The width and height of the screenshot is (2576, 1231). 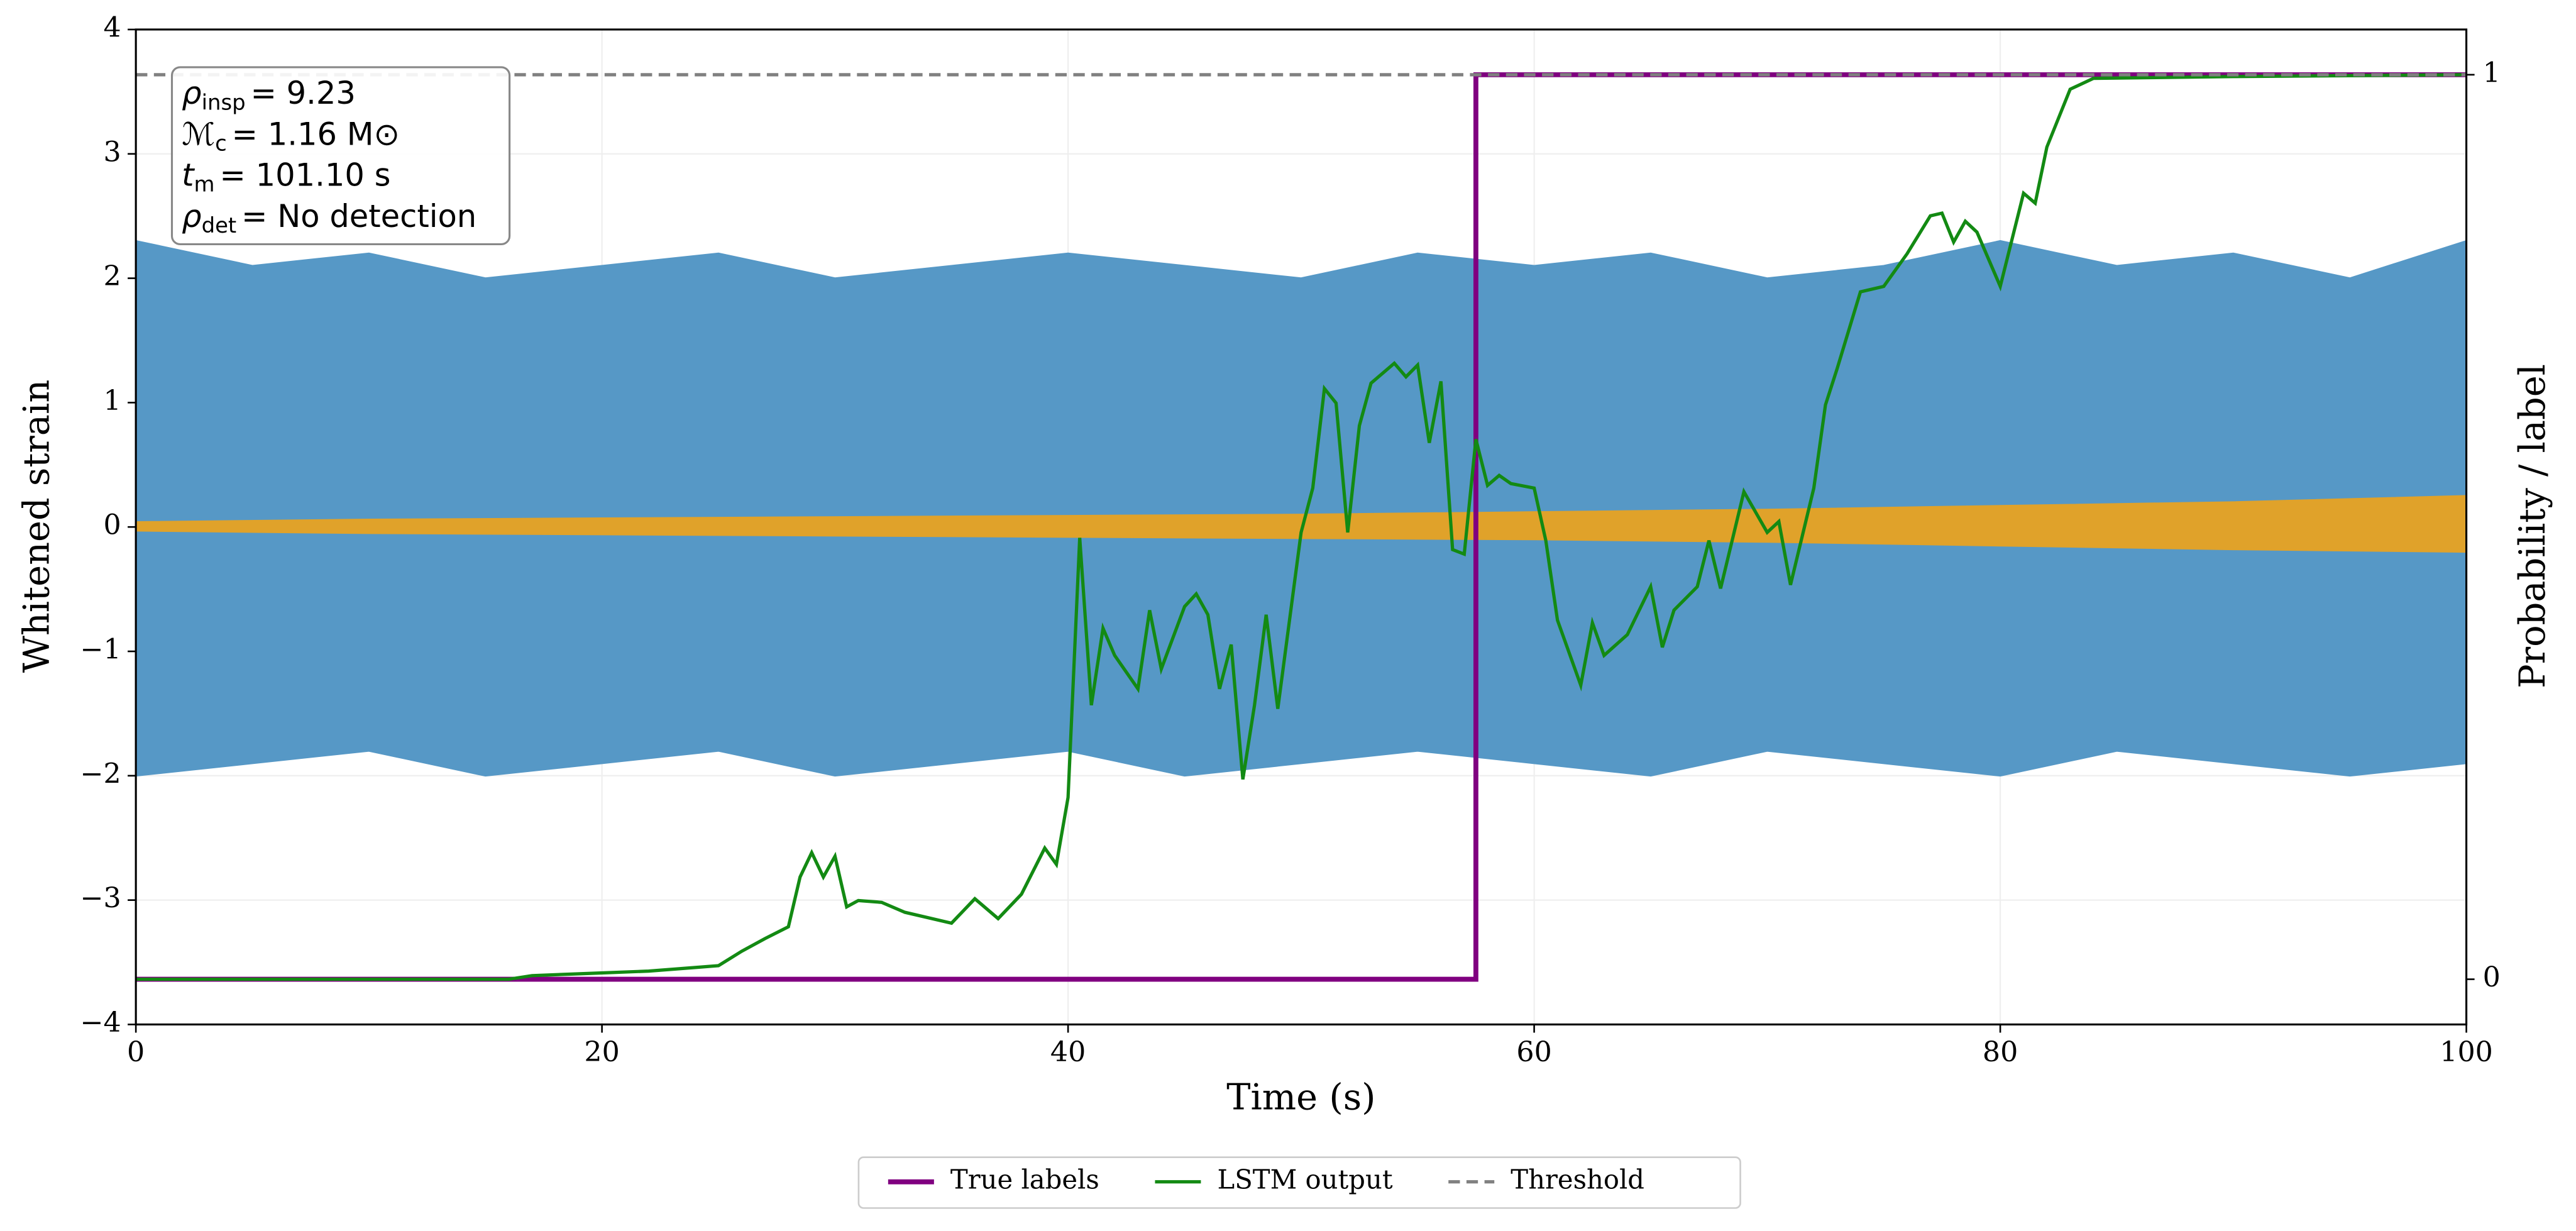 I want to click on annotation-text: = 101.10 s, so click(x=305, y=175).